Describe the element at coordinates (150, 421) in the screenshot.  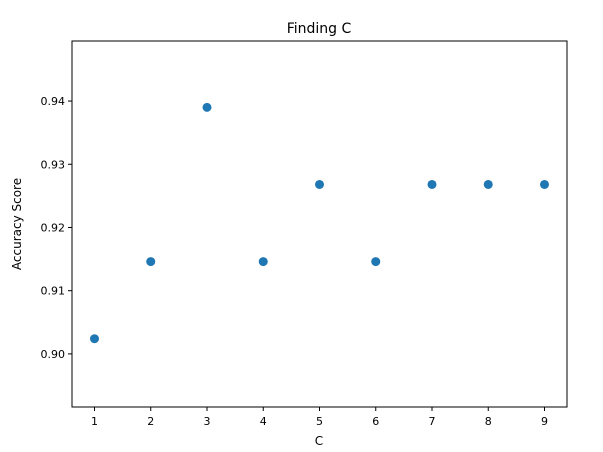
I see `x-tick-label: 2` at that location.